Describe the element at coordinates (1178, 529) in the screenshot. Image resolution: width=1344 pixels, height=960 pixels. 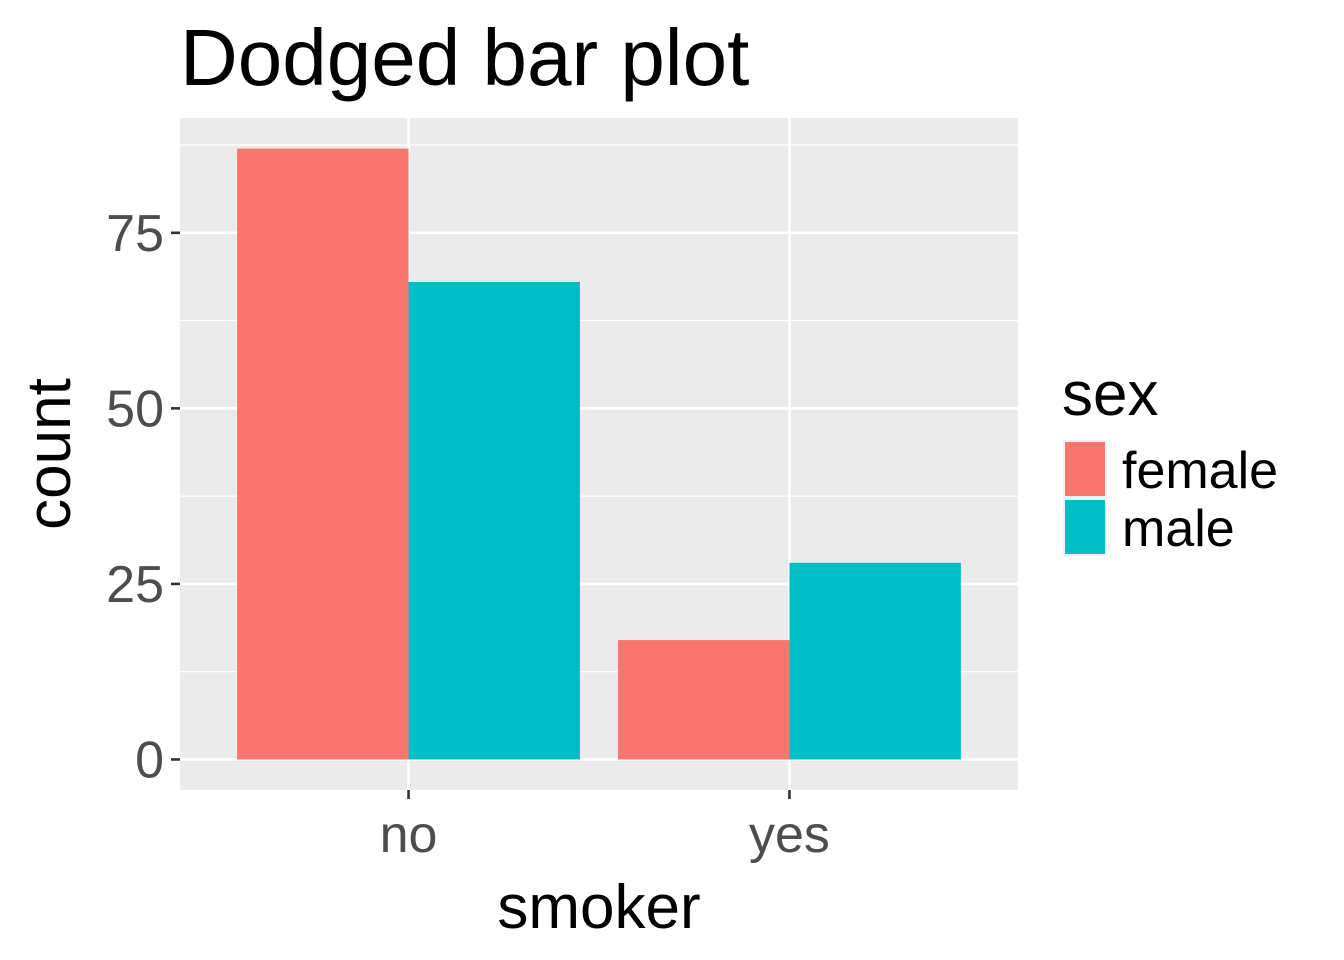
I see `legend-label-male: male` at that location.